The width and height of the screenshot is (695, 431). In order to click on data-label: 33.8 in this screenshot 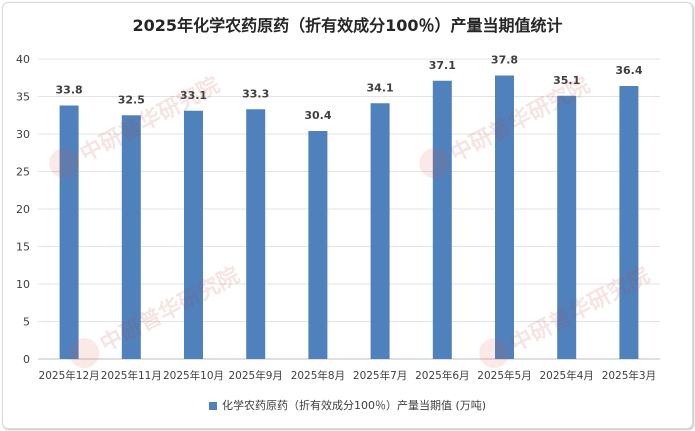, I will do `click(69, 90)`.